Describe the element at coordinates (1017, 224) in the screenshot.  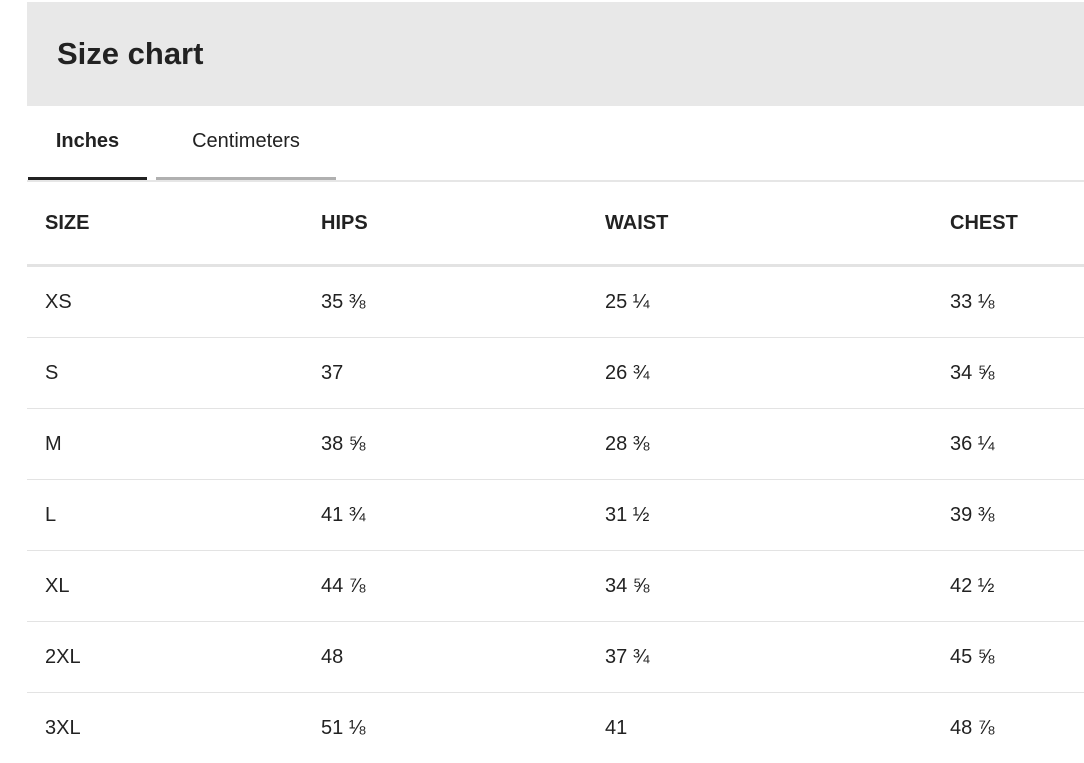
I see `header-chest: CHEST` at that location.